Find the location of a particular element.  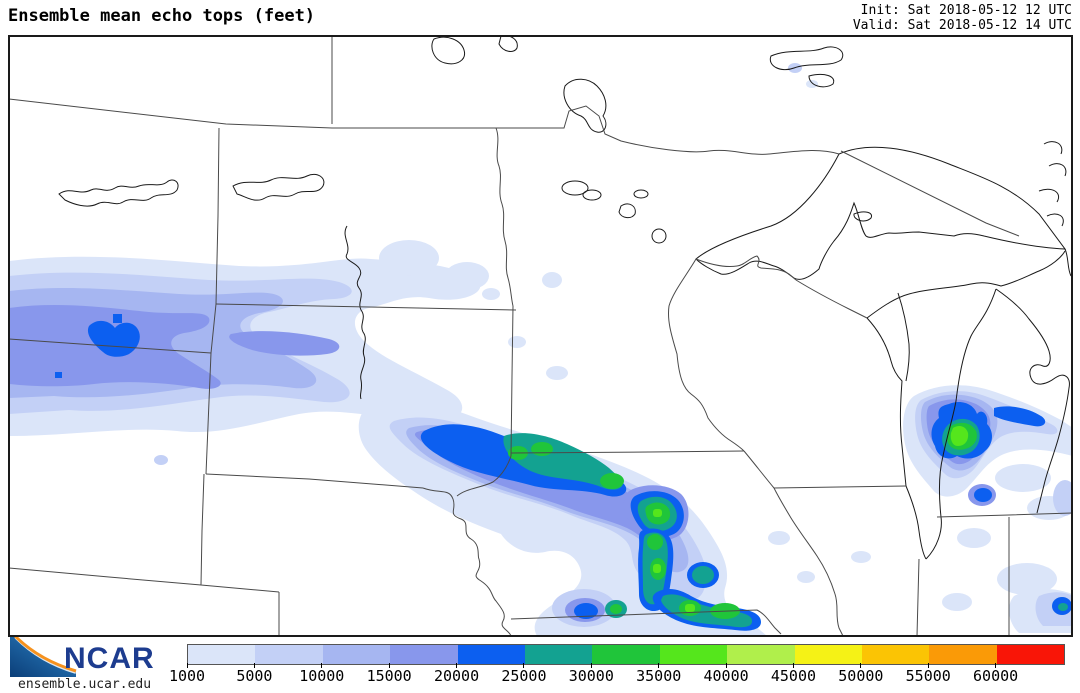

lake-winnibigoshish is located at coordinates (641, 194).